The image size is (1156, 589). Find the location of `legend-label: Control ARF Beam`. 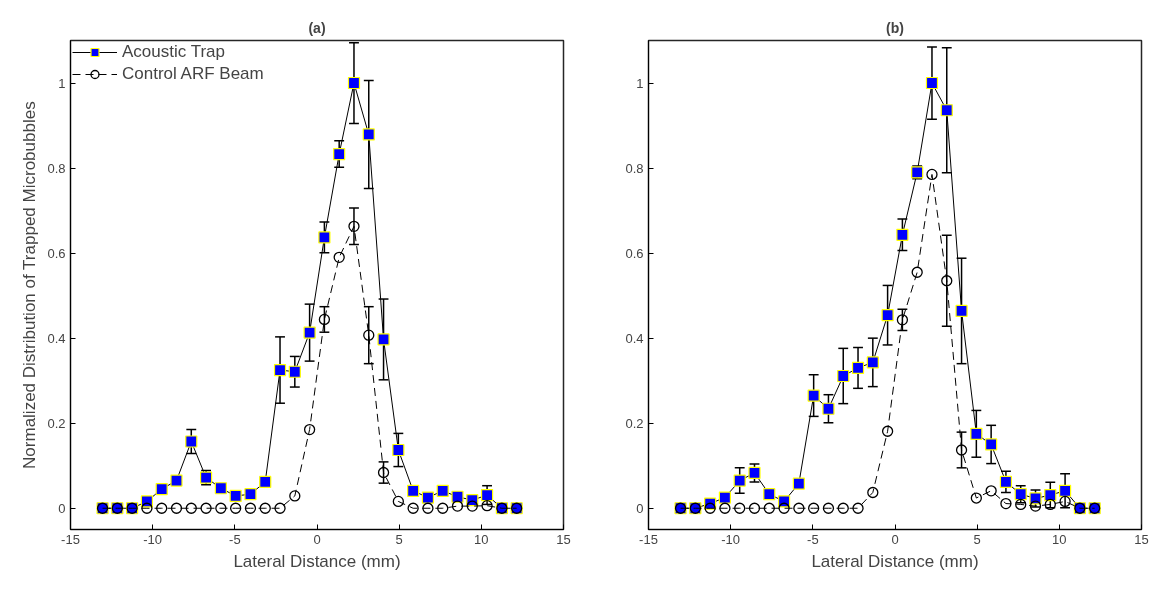

legend-label: Control ARF Beam is located at coordinates (193, 74).